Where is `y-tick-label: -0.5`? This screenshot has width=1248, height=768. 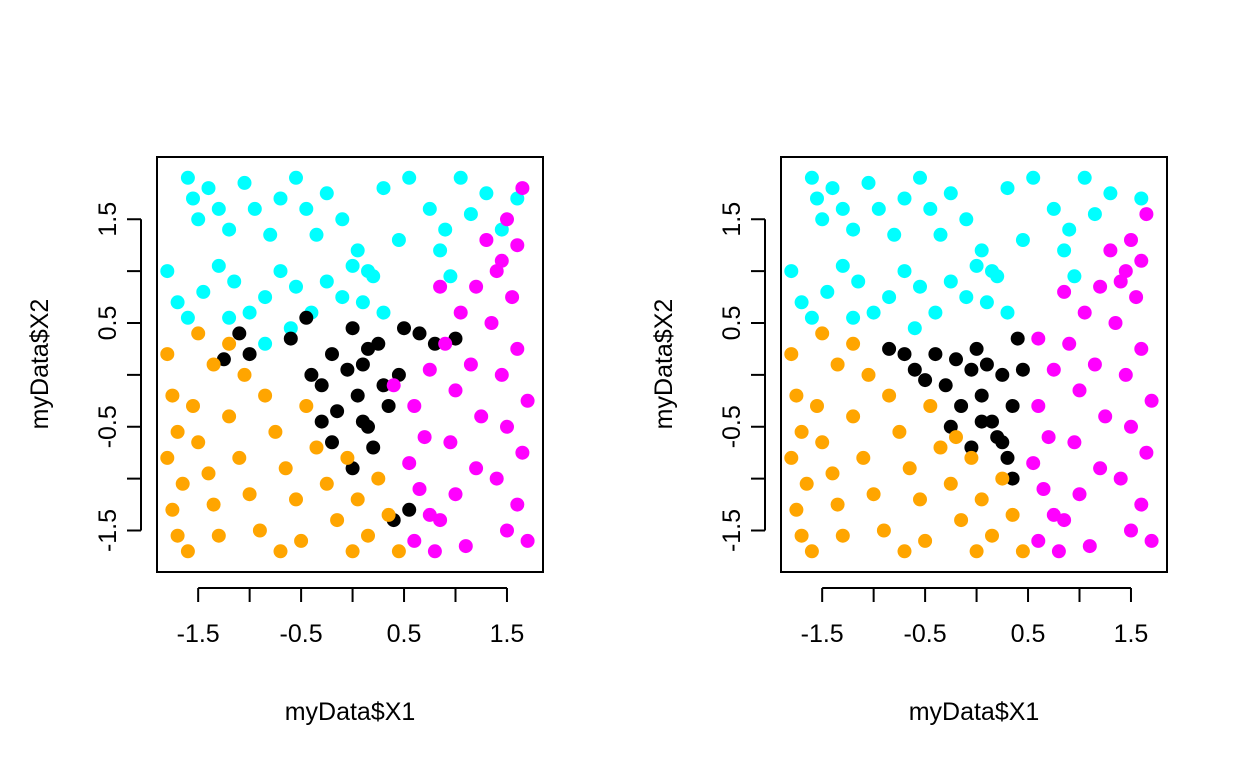
y-tick-label: -0.5 is located at coordinates (108, 426).